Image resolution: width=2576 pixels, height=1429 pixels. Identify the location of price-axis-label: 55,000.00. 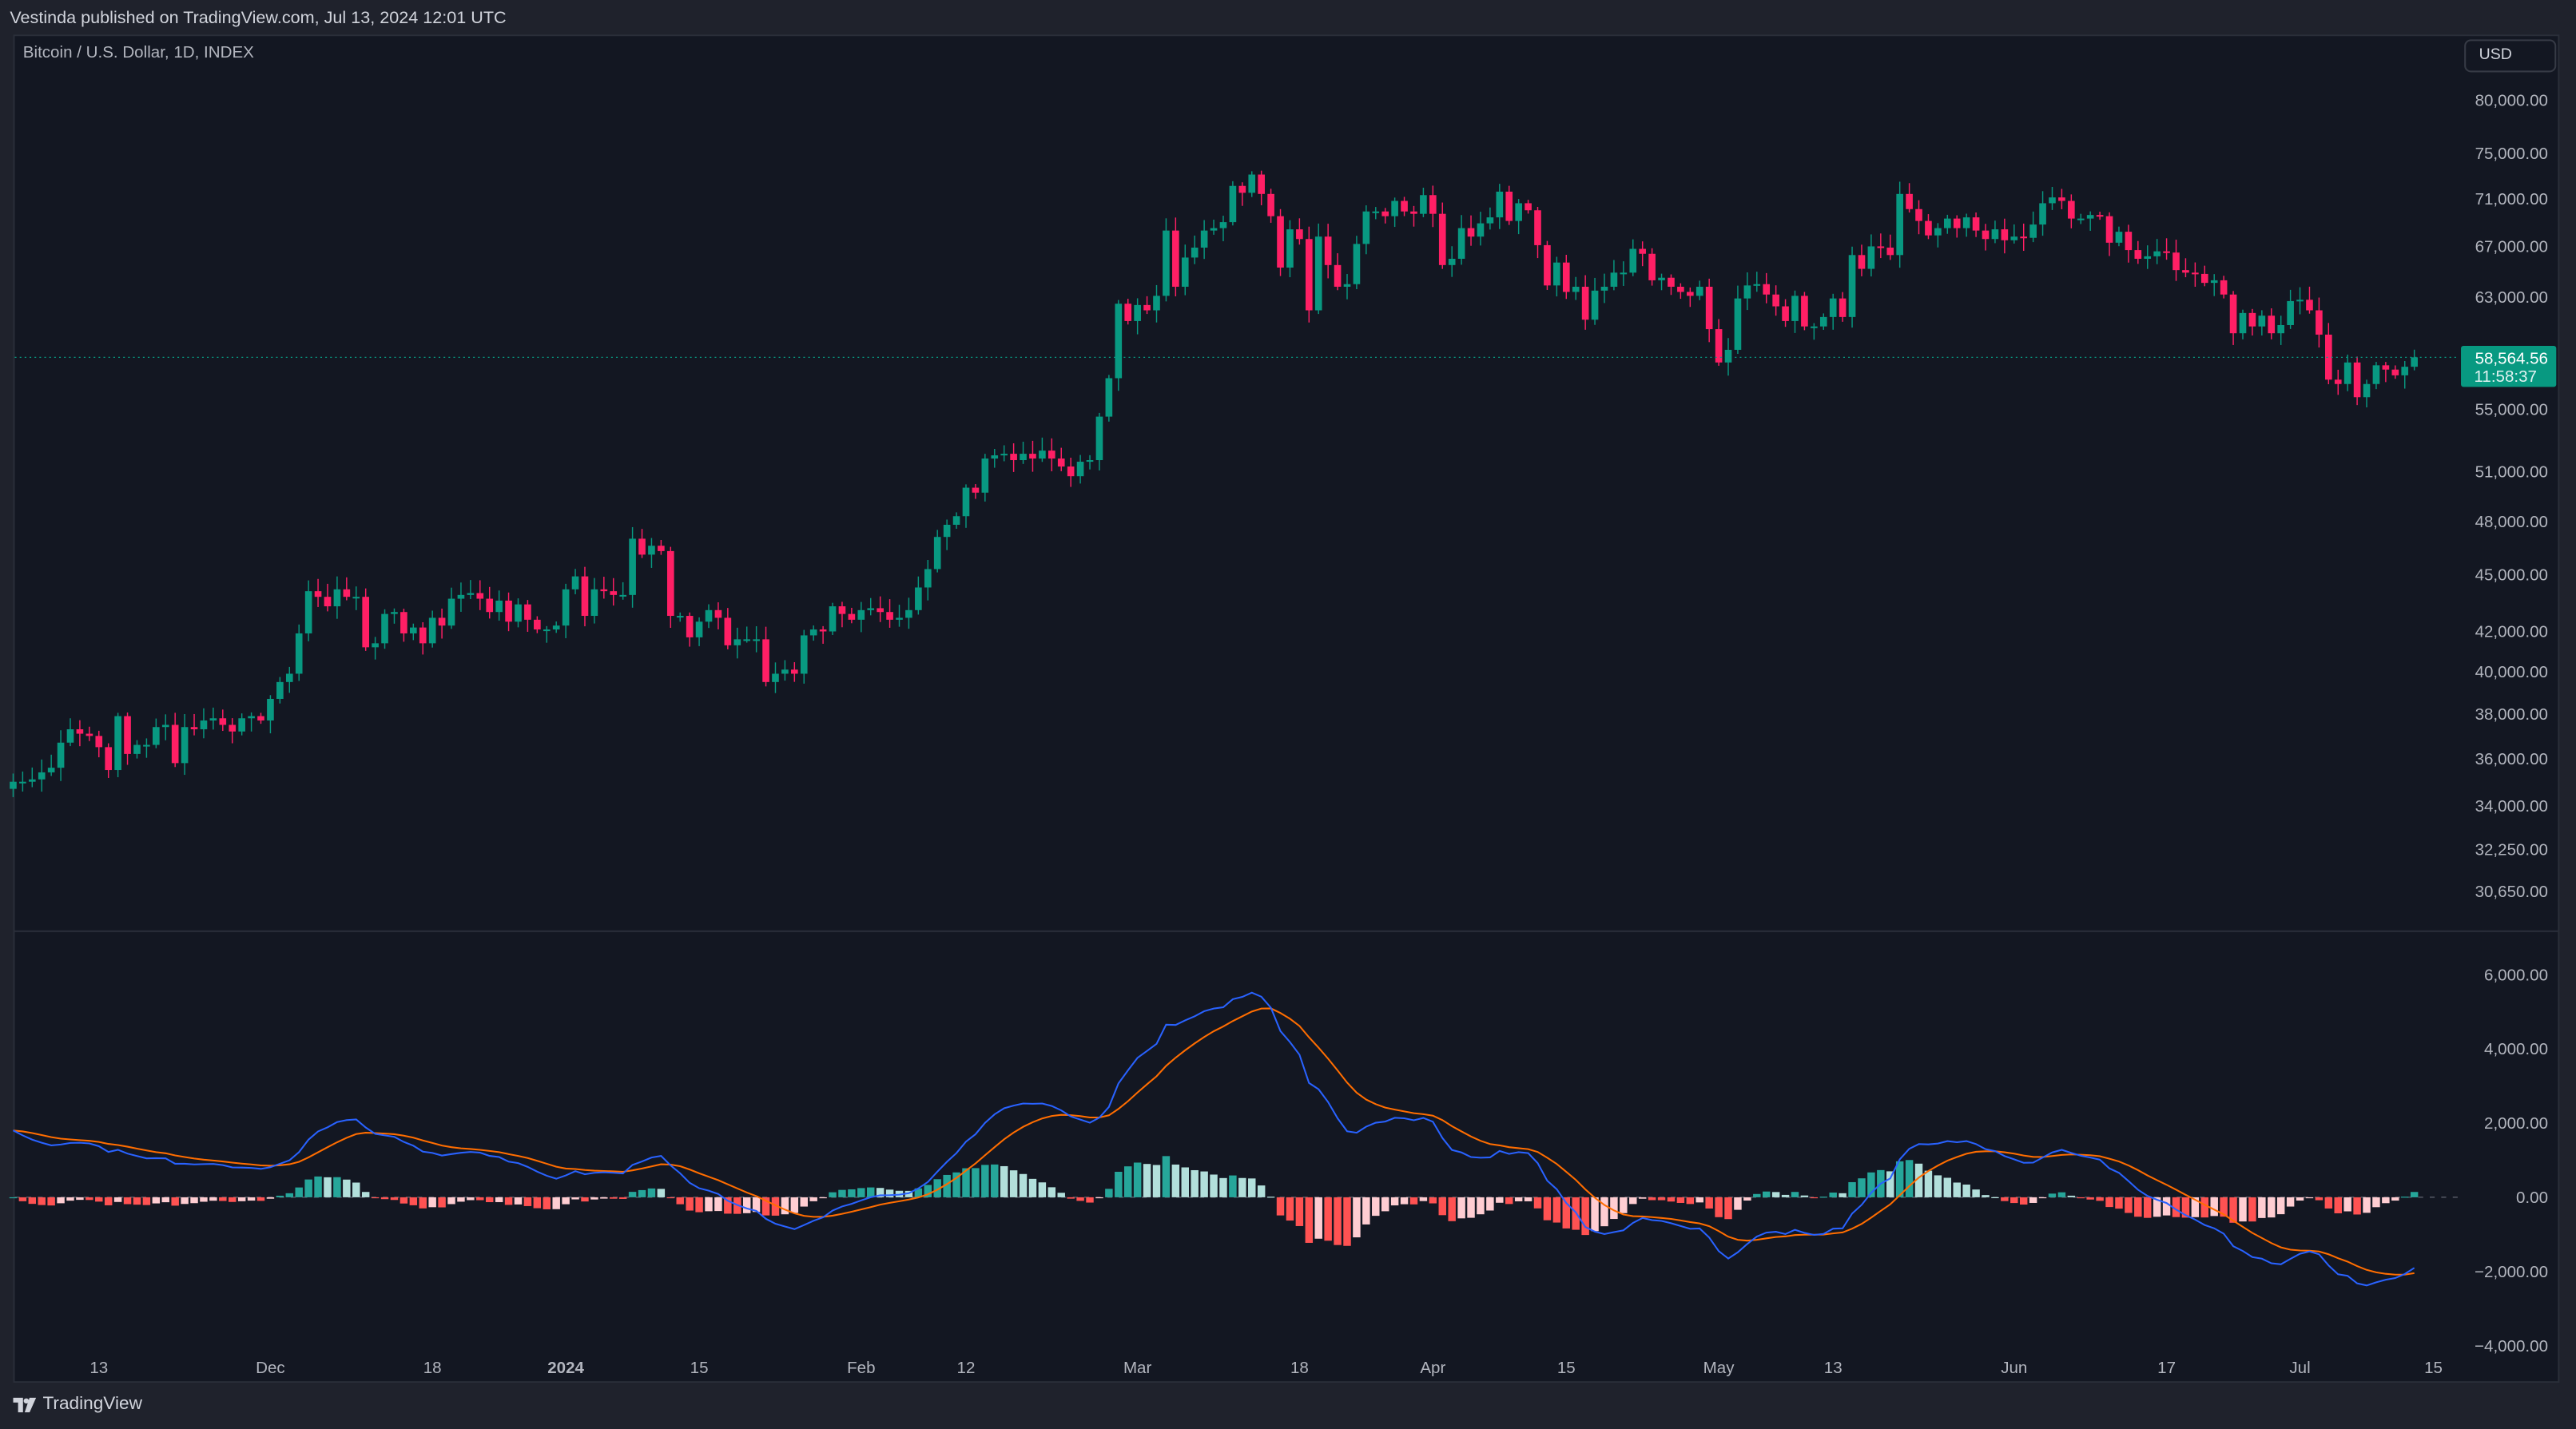
(2511, 410).